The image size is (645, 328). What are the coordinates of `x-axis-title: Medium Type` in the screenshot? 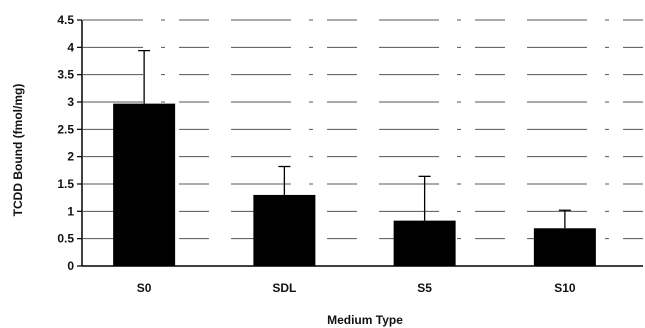 It's located at (365, 320).